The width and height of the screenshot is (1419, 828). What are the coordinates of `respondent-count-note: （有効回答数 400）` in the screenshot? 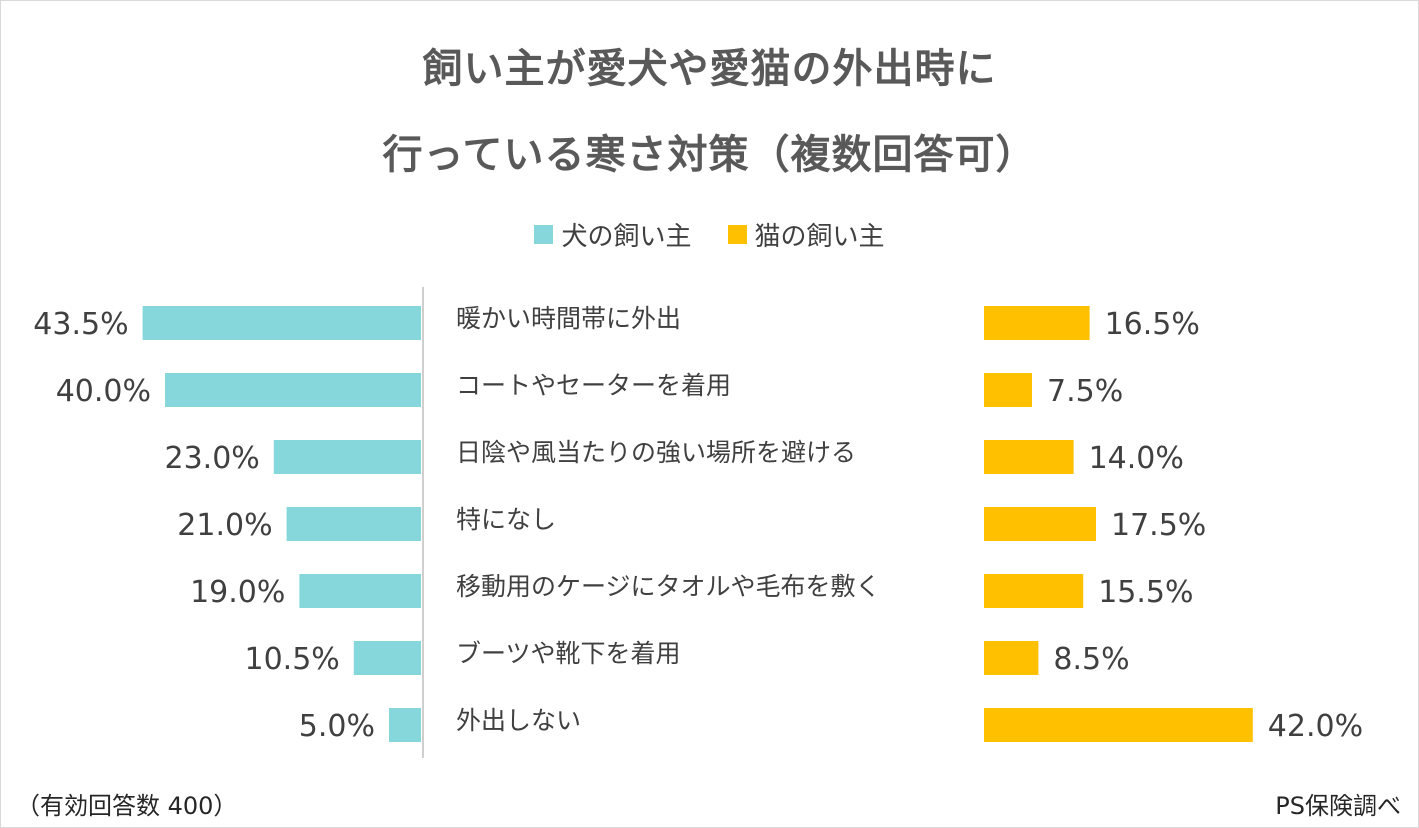 It's located at (127, 806).